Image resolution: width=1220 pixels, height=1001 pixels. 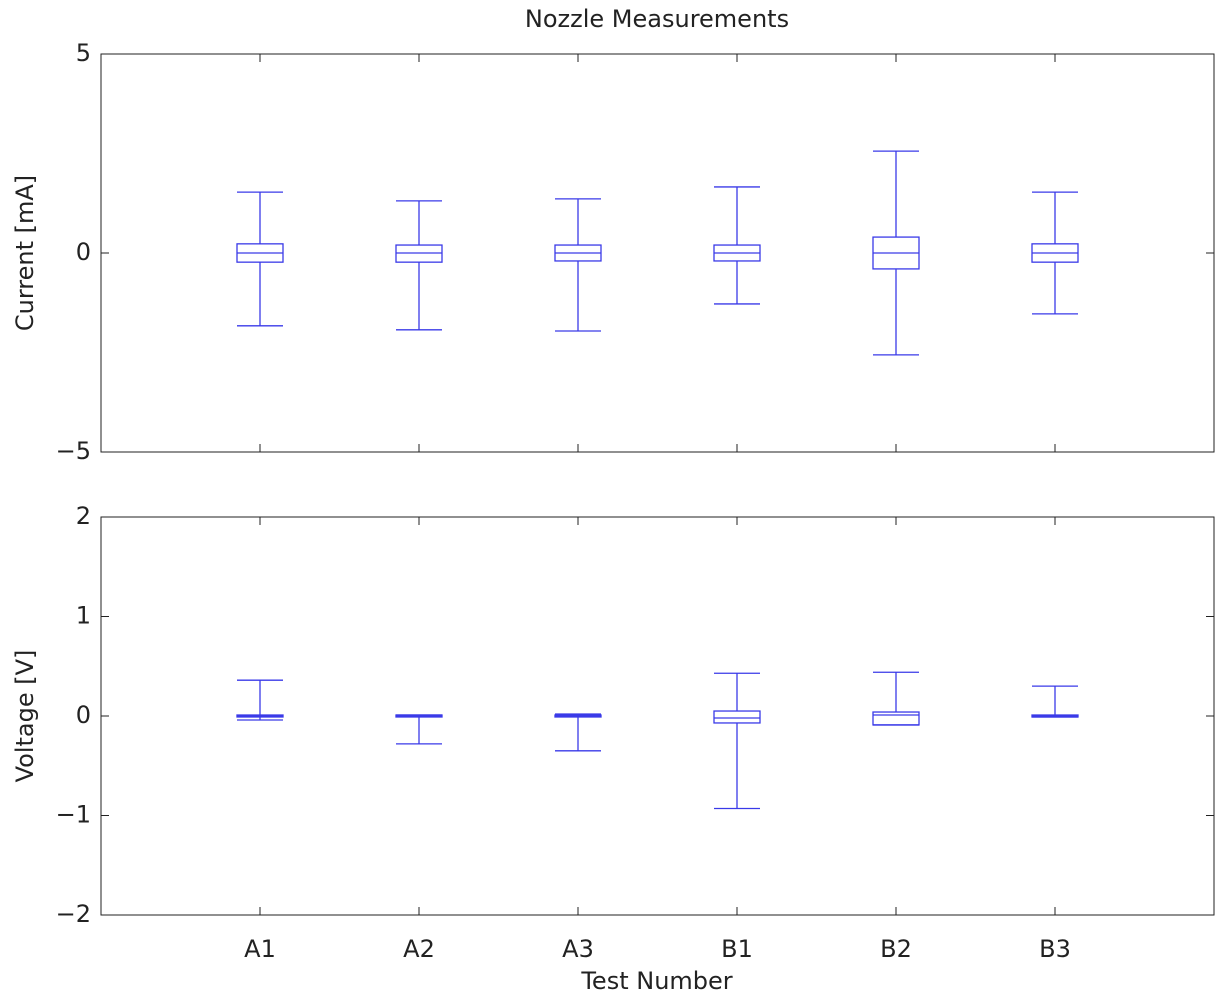 I want to click on x-tick-label: B1, so click(x=737, y=949).